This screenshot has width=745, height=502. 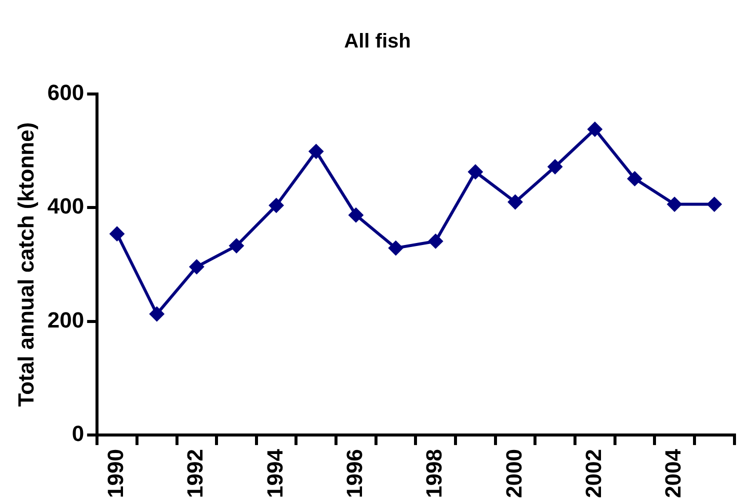 I want to click on y-tick-label: 400, so click(x=65, y=206).